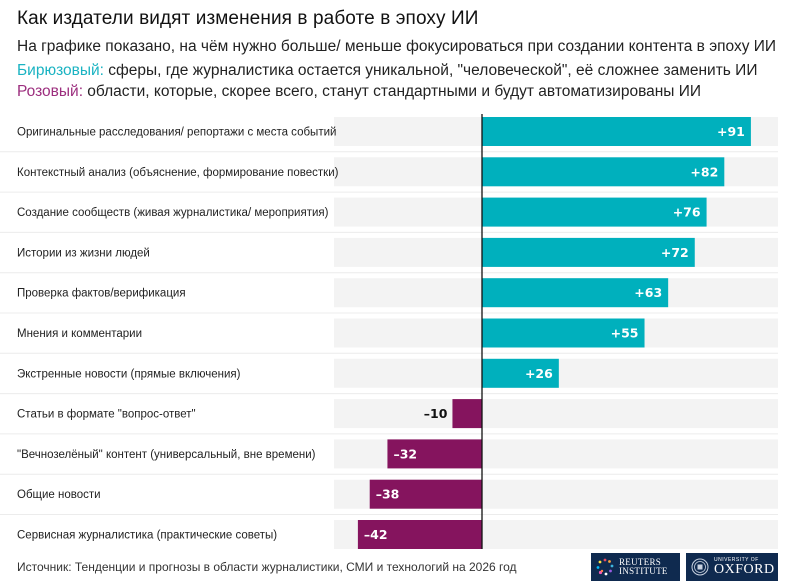 Image resolution: width=800 pixels, height=585 pixels. I want to click on value-label: –10, so click(436, 413).